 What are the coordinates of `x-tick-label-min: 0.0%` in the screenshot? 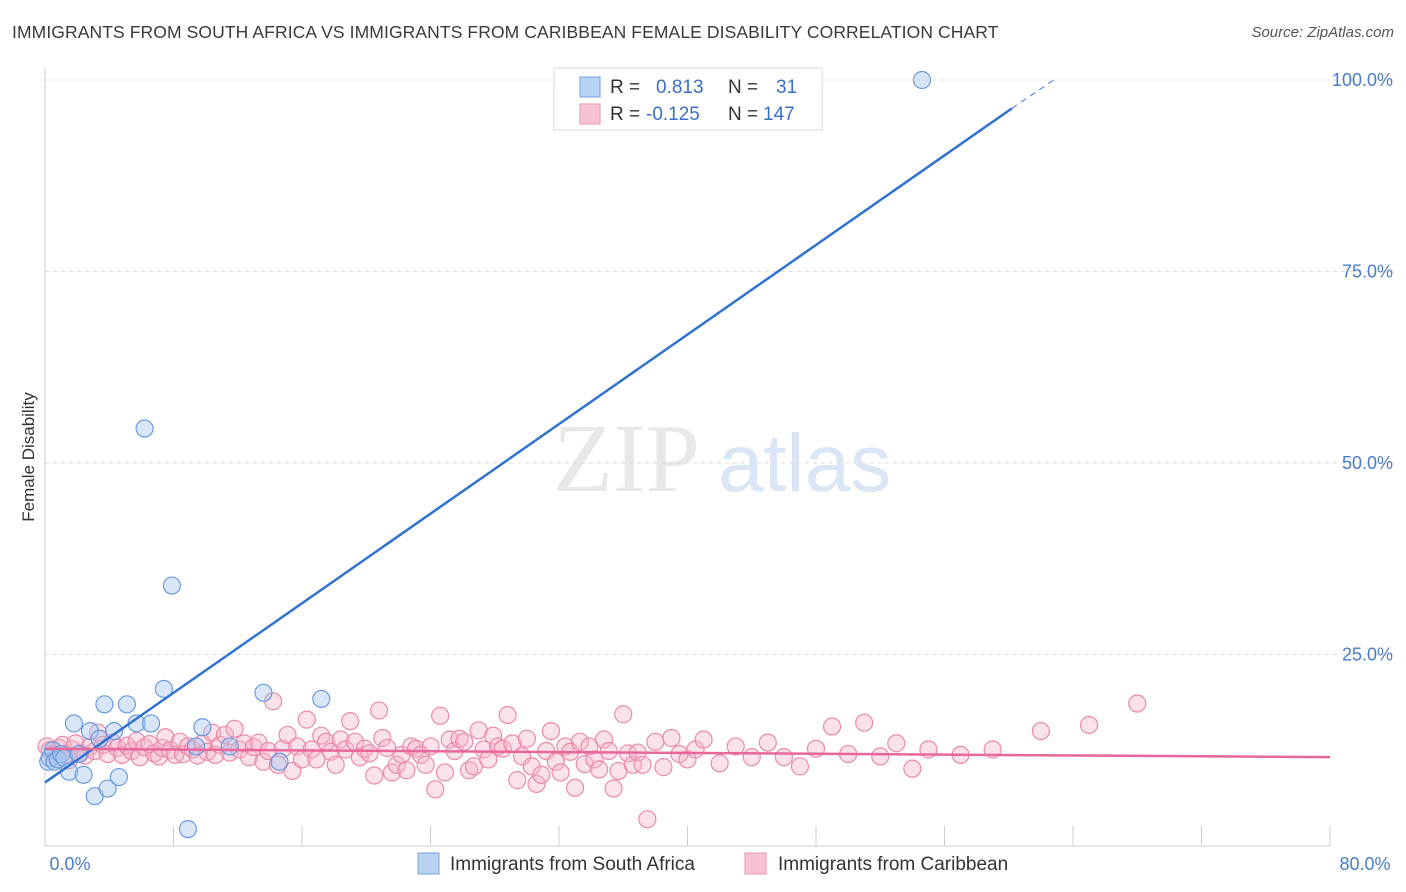 It's located at (69, 864).